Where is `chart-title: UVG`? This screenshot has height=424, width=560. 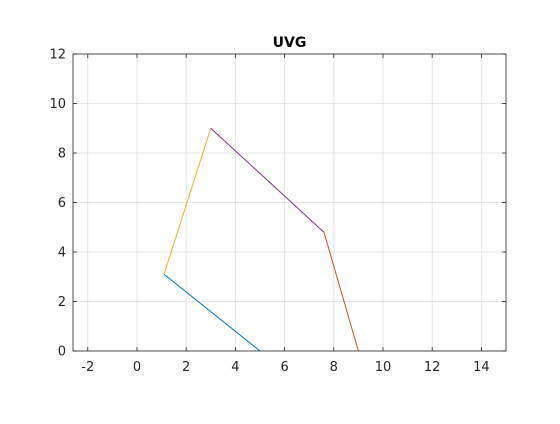 chart-title: UVG is located at coordinates (290, 43).